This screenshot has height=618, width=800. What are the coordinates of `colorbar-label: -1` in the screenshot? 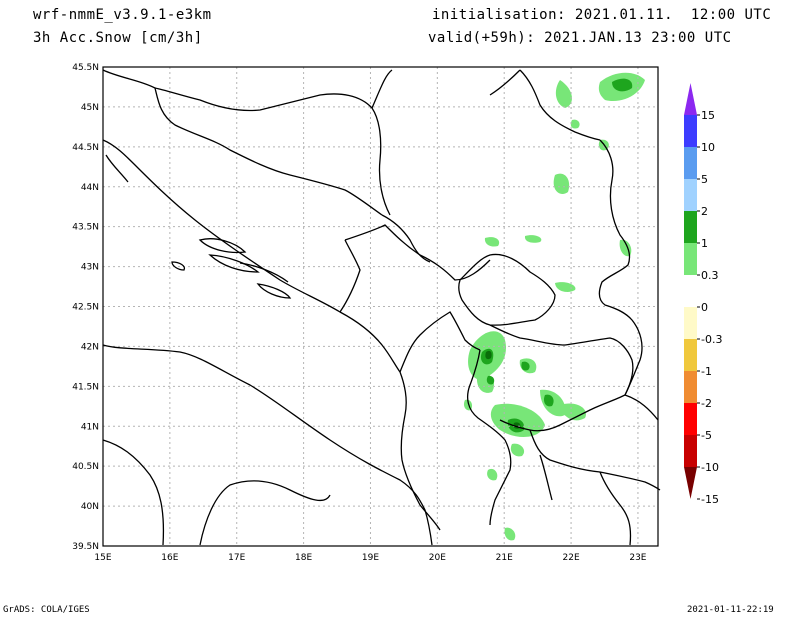 It's located at (706, 371).